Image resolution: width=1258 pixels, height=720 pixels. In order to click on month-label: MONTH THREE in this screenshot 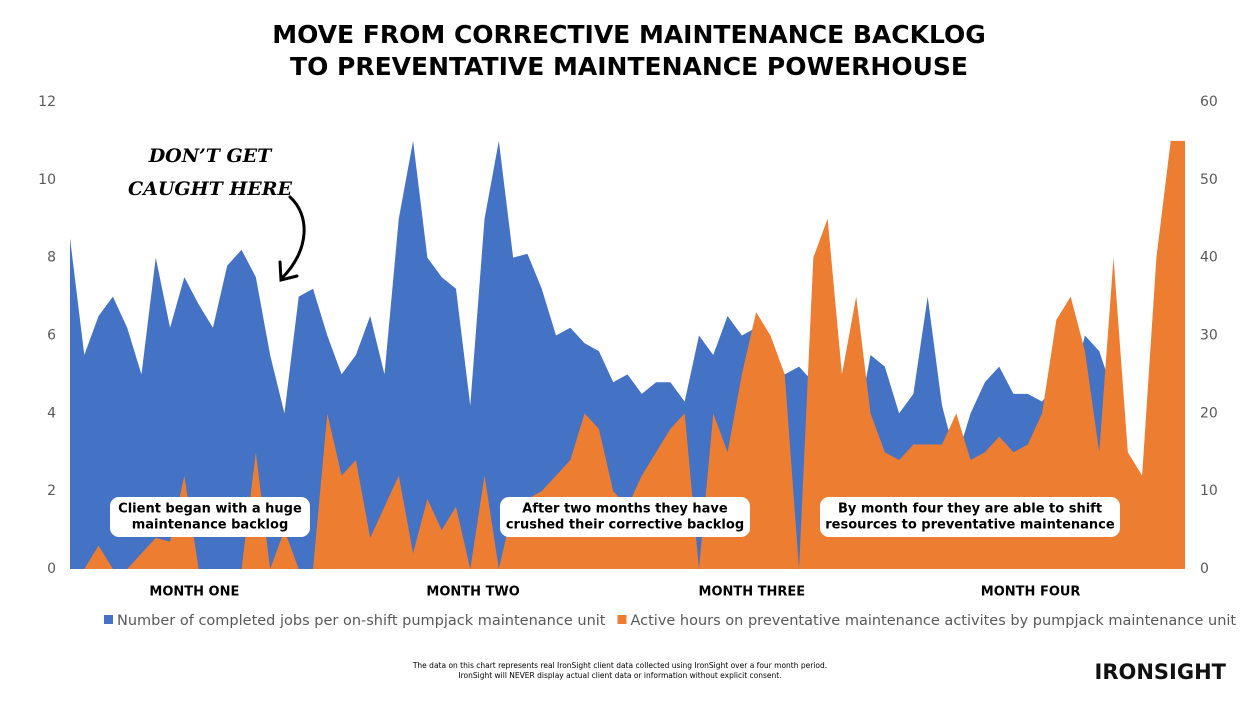, I will do `click(752, 592)`.